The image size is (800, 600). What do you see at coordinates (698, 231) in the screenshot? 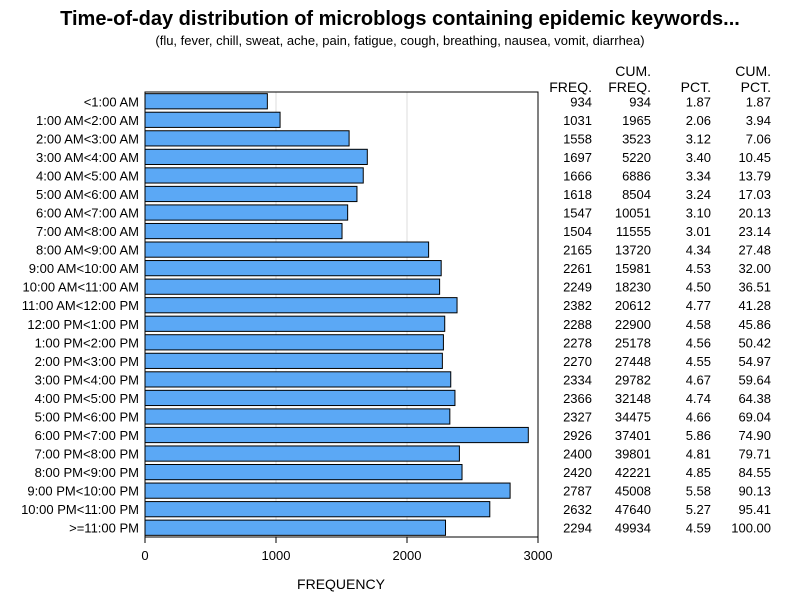
I see `pct-value: 3.01` at bounding box center [698, 231].